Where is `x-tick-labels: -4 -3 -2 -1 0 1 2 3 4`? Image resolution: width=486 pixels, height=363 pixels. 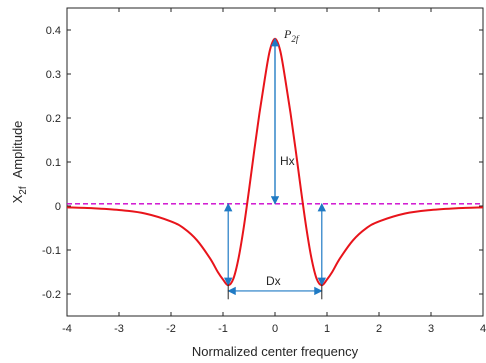
x-tick-labels: -4 -3 -2 -1 0 1 2 3 4 is located at coordinates (274, 329).